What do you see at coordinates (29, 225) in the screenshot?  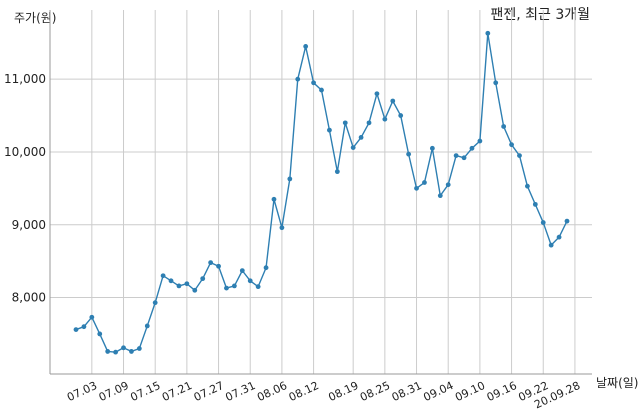 I see `y-tick-label: 9,000` at bounding box center [29, 225].